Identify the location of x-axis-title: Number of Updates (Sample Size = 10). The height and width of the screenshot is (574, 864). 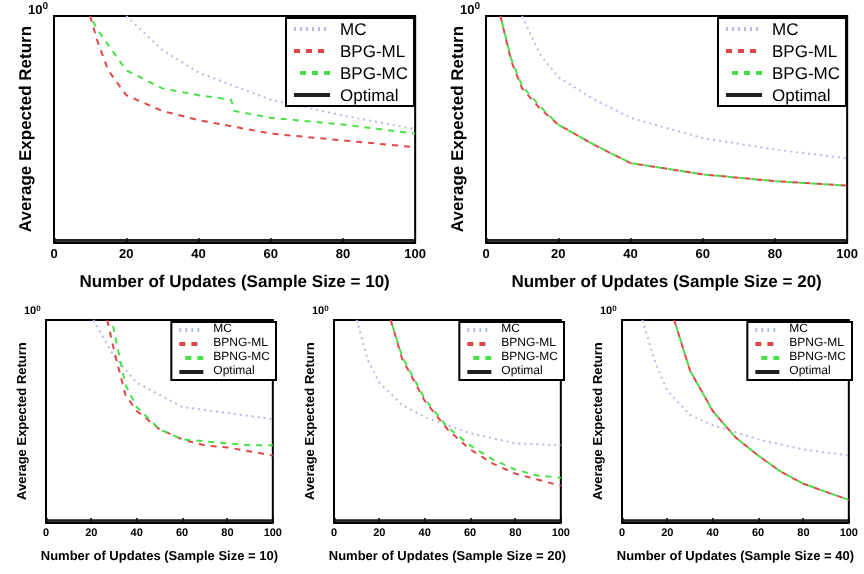
(235, 281).